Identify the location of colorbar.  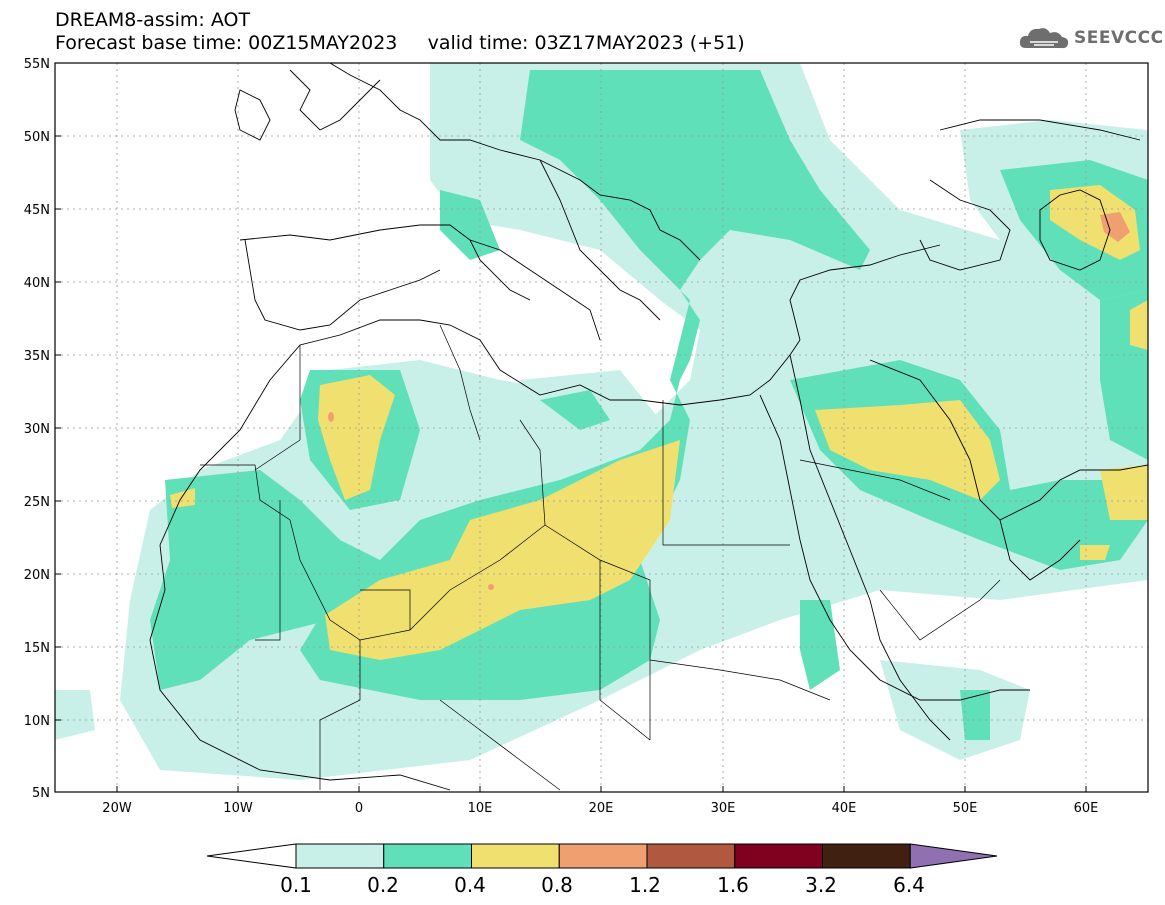
(602, 856).